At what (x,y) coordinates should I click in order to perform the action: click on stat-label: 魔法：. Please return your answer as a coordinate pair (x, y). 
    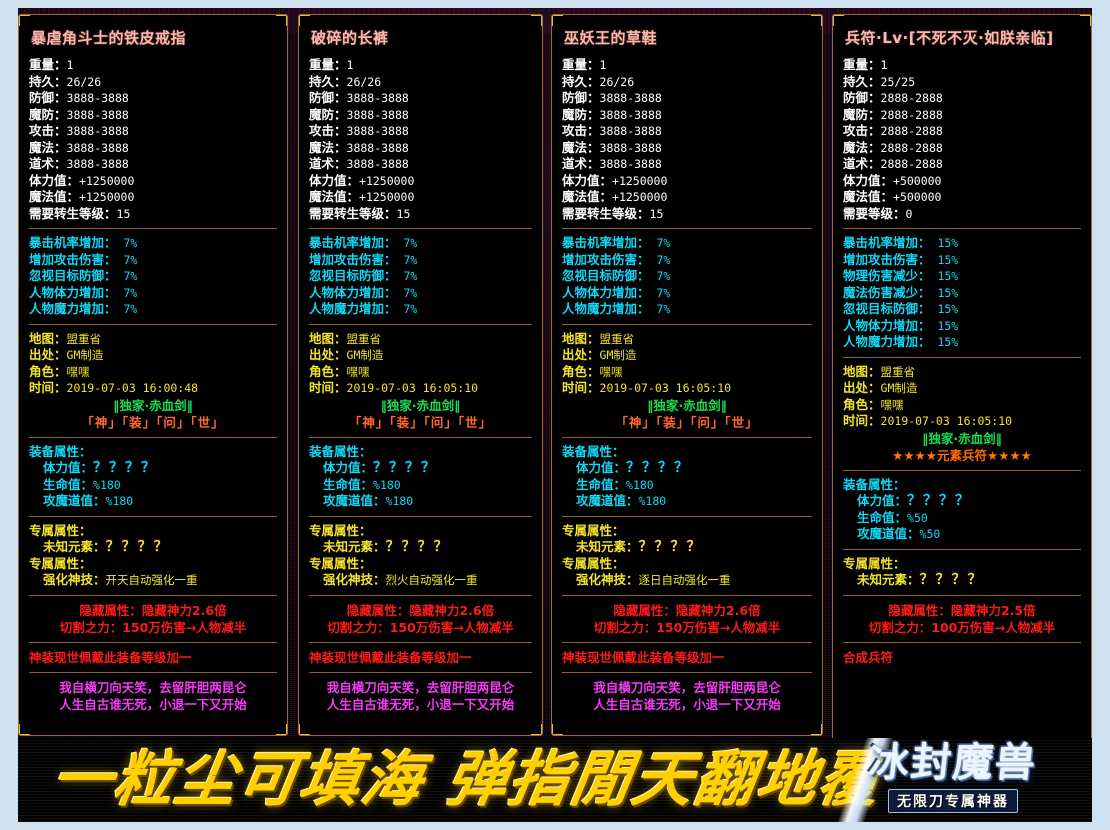
    Looking at the image, I should click on (862, 147).